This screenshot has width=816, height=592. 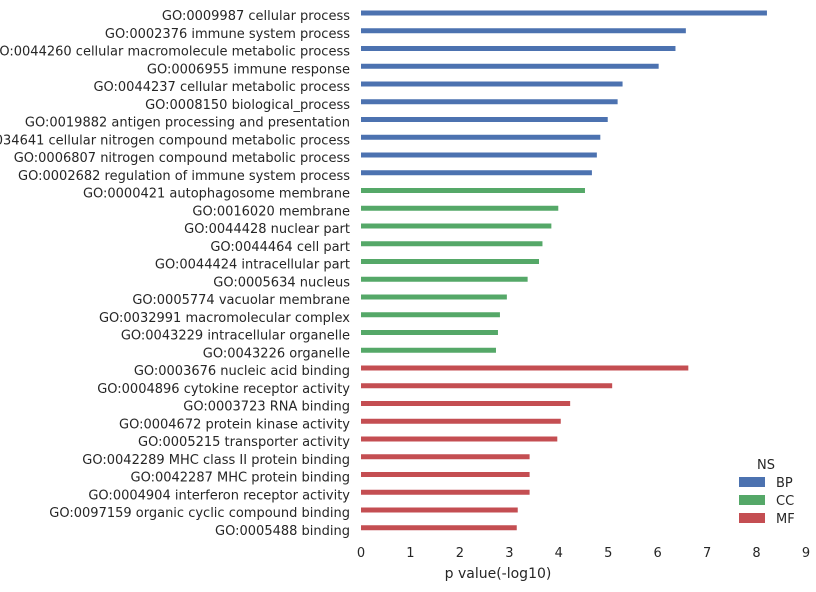 I want to click on category-label: GO:0000421 autophagosome membrane, so click(x=216, y=194).